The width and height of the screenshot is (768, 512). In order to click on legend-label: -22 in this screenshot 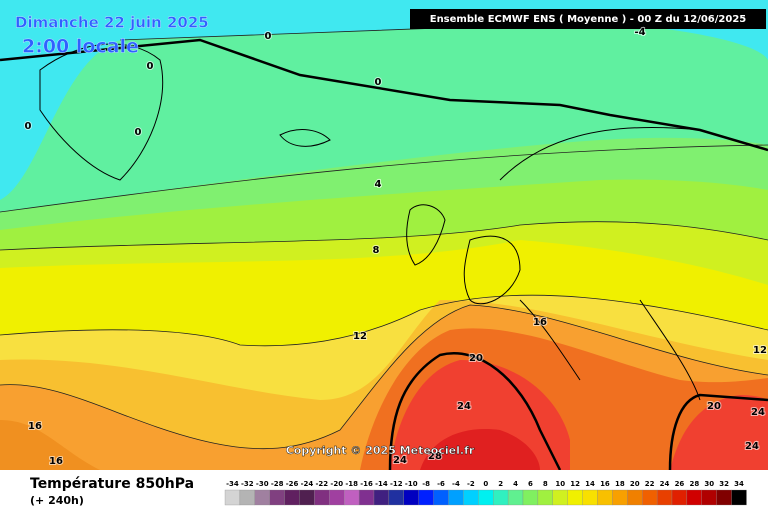, I will do `click(322, 484)`.